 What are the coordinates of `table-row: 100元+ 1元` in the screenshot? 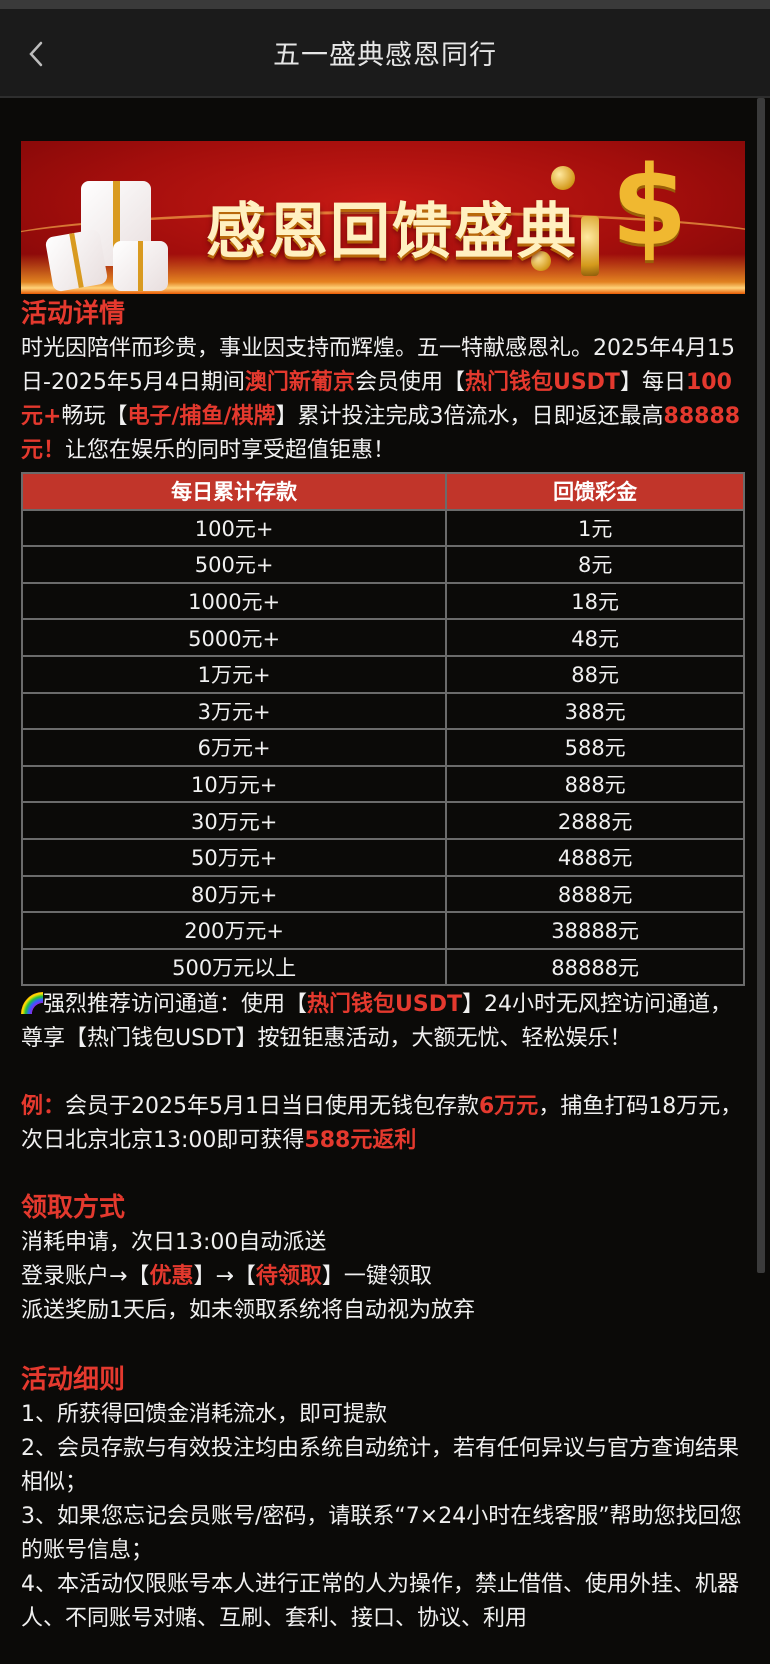 It's located at (382, 528).